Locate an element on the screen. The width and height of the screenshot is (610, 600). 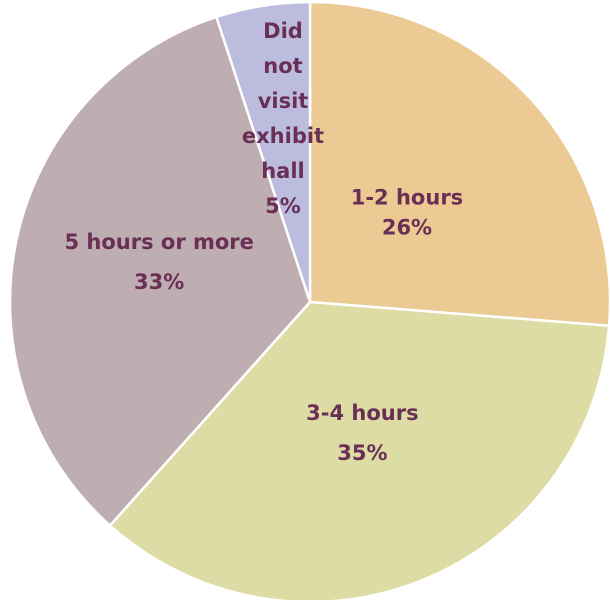
pie-value-label: 35% is located at coordinates (362, 453).